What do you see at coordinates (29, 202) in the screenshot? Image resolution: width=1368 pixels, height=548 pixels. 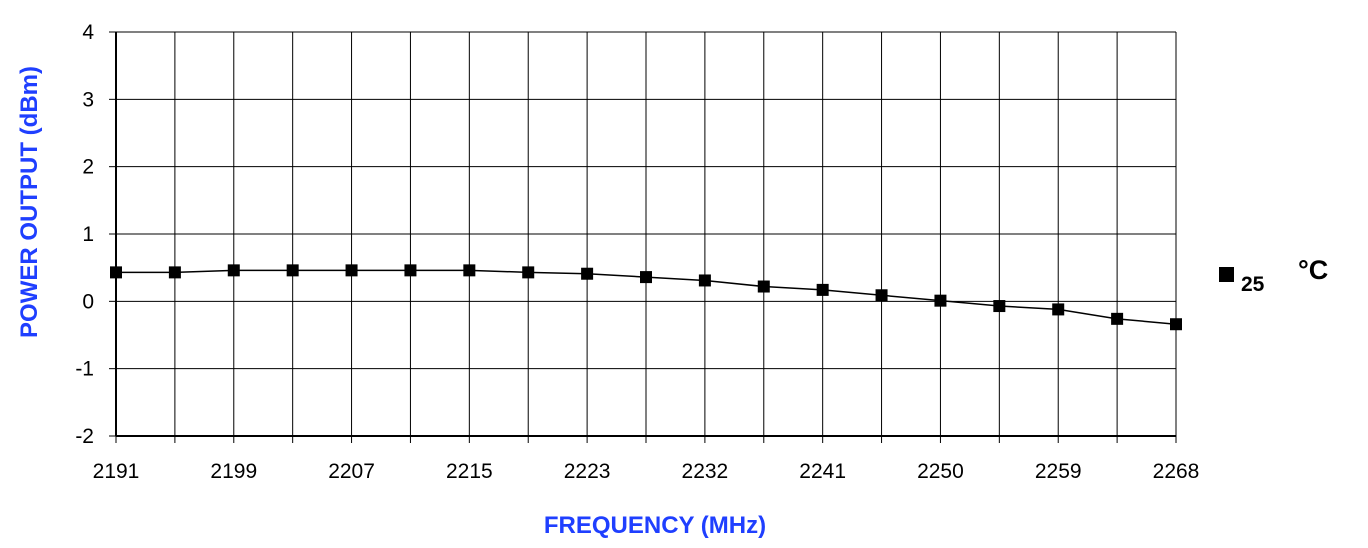 I see `y-axis-title: POWER OUTPUT (dBm)` at bounding box center [29, 202].